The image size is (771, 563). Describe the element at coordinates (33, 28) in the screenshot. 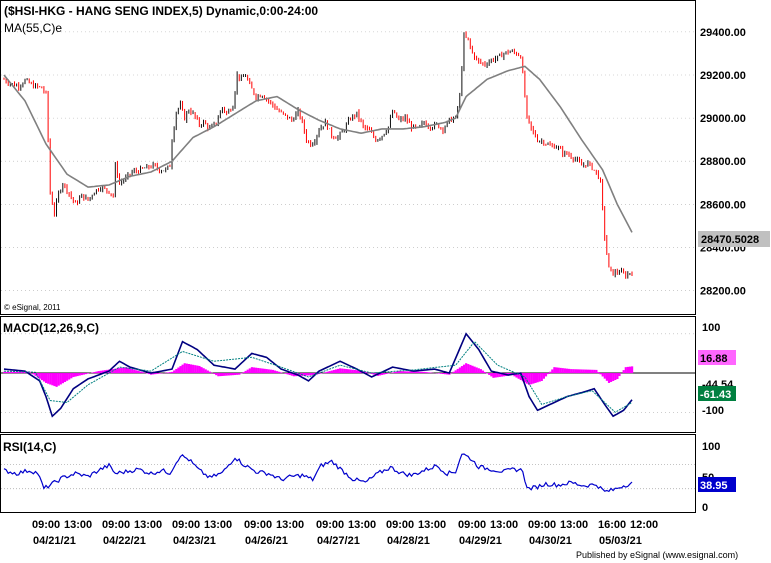

I see `ma-indicator-label: MA(55,C)e` at that location.